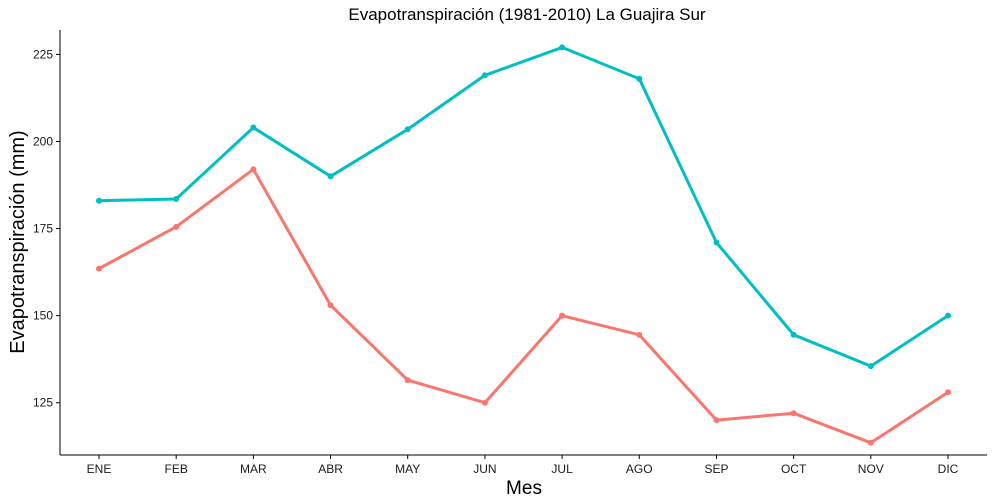 The image size is (1000, 500). What do you see at coordinates (484, 75) in the screenshot?
I see `series-2-point-jun` at bounding box center [484, 75].